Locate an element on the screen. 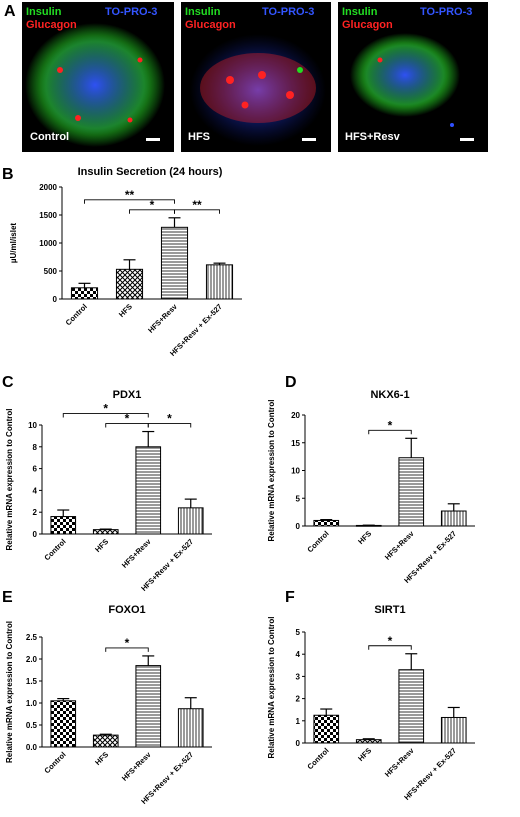 The image size is (520, 817). y-tick-label: 0.5 is located at coordinates (32, 725).